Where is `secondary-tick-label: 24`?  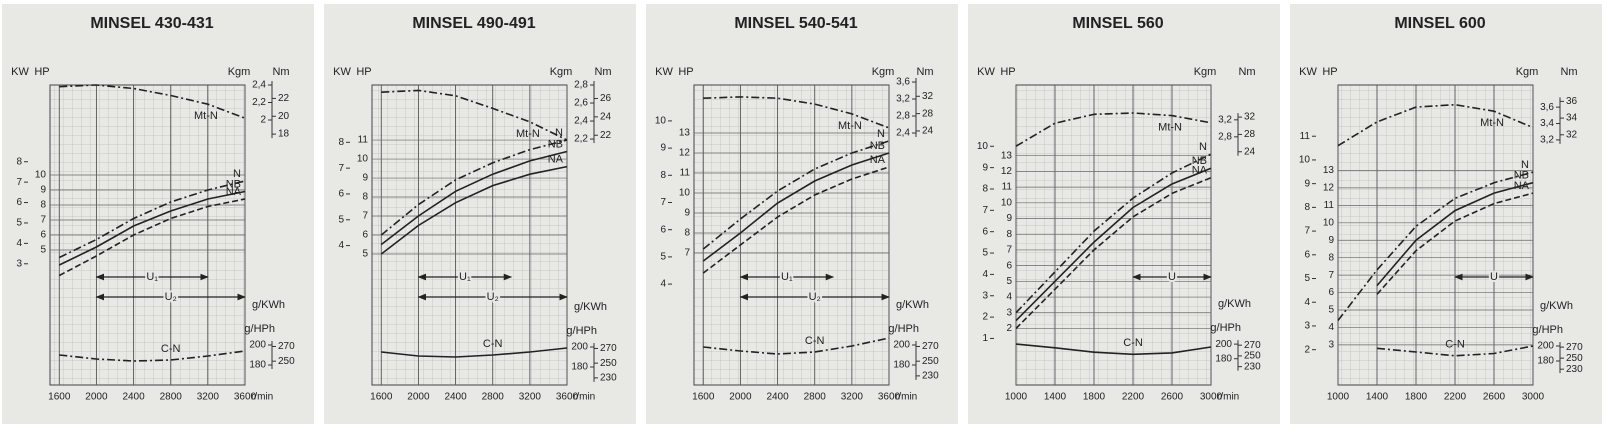
secondary-tick-label: 24 is located at coordinates (606, 117).